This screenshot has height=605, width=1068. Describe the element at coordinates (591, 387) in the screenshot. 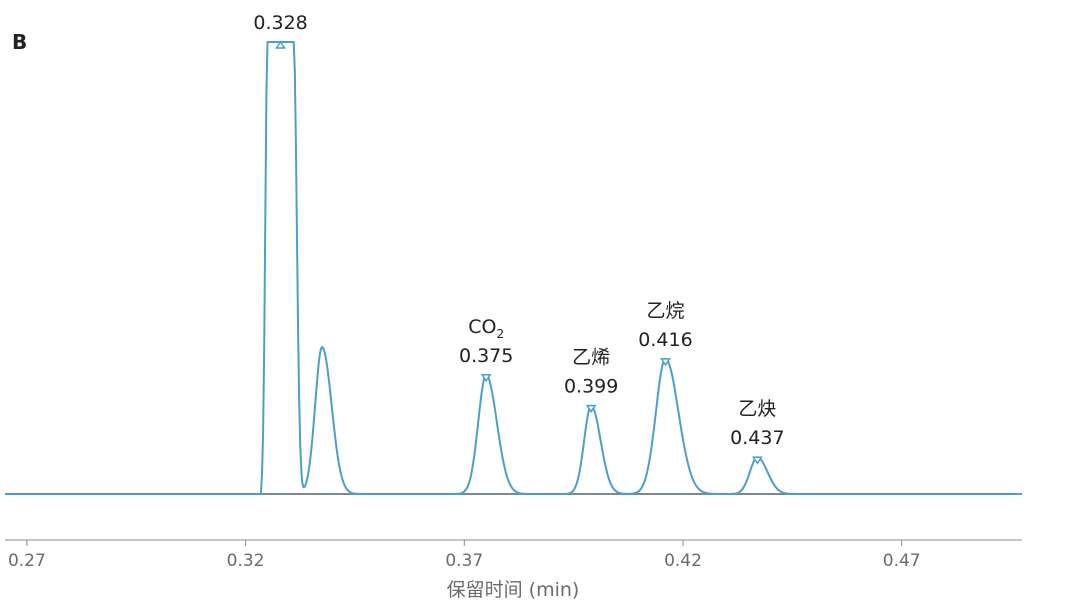

I see `peak-retention-label: 0.399` at that location.